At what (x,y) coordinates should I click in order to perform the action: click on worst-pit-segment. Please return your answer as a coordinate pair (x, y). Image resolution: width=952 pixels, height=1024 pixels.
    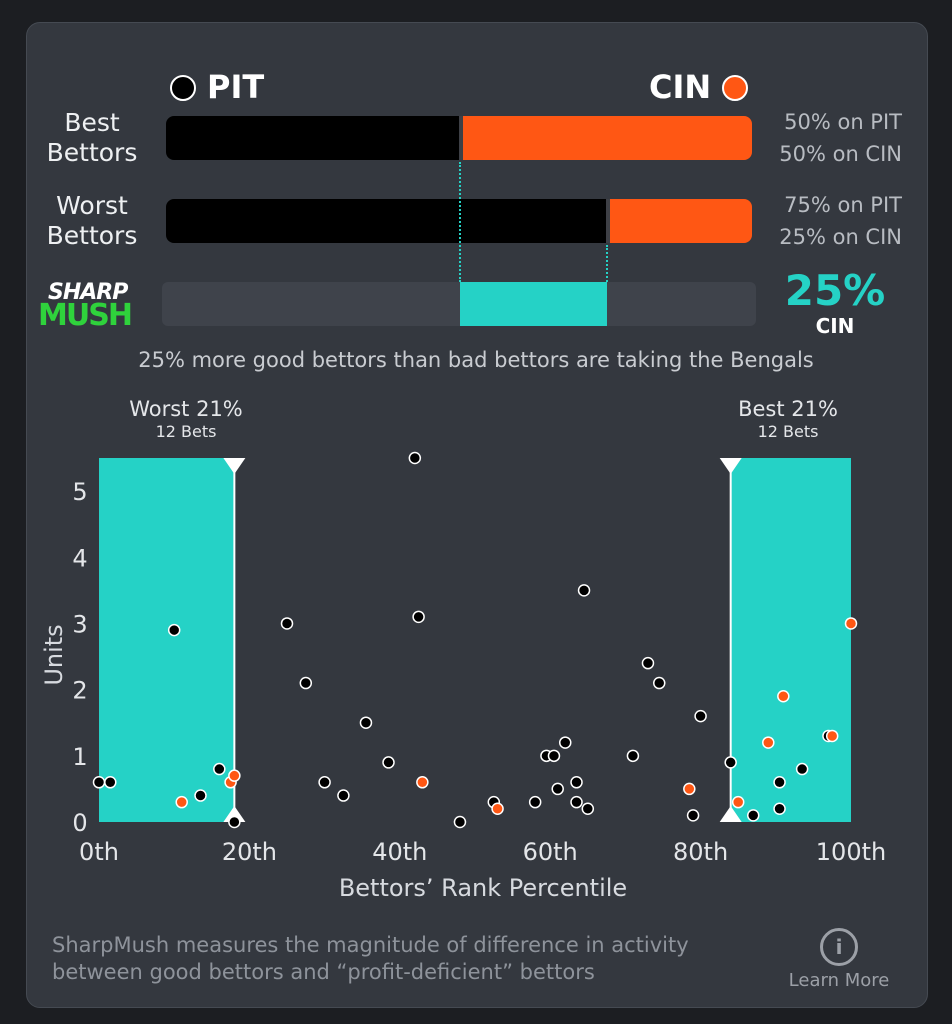
    Looking at the image, I should click on (386, 221).